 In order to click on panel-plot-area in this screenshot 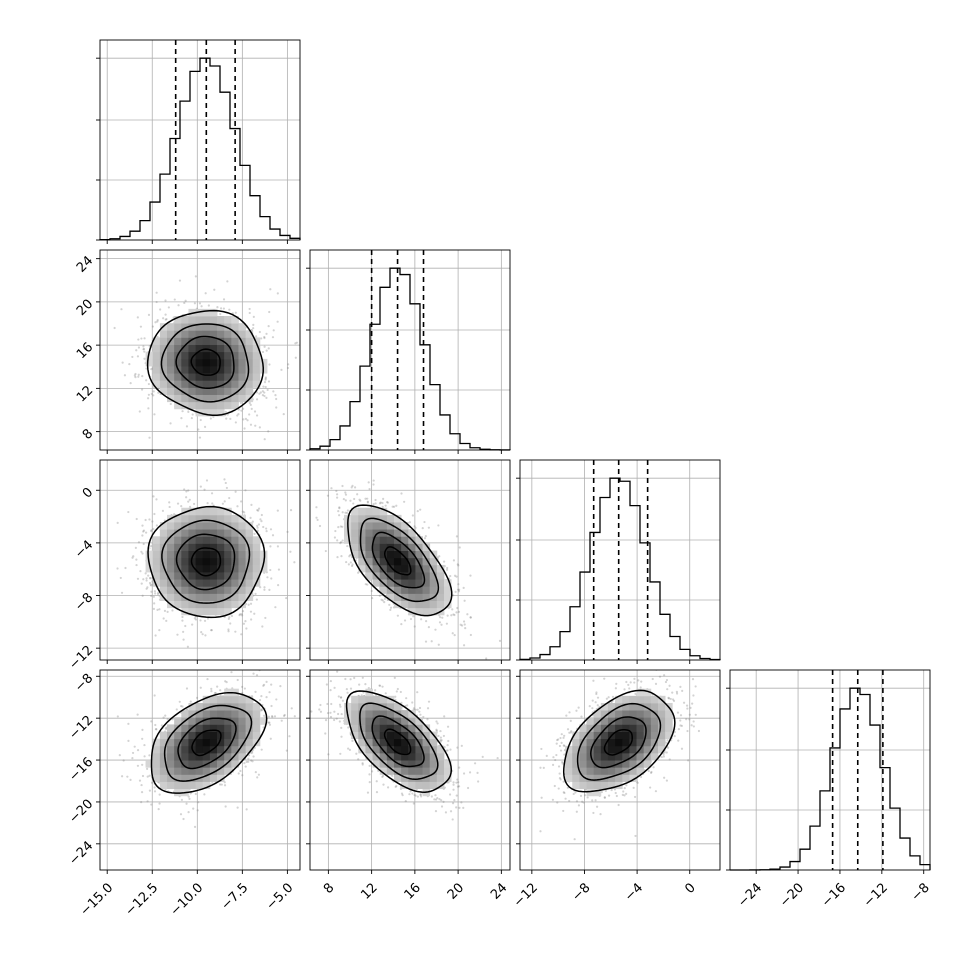, I will do `click(410, 560)`.